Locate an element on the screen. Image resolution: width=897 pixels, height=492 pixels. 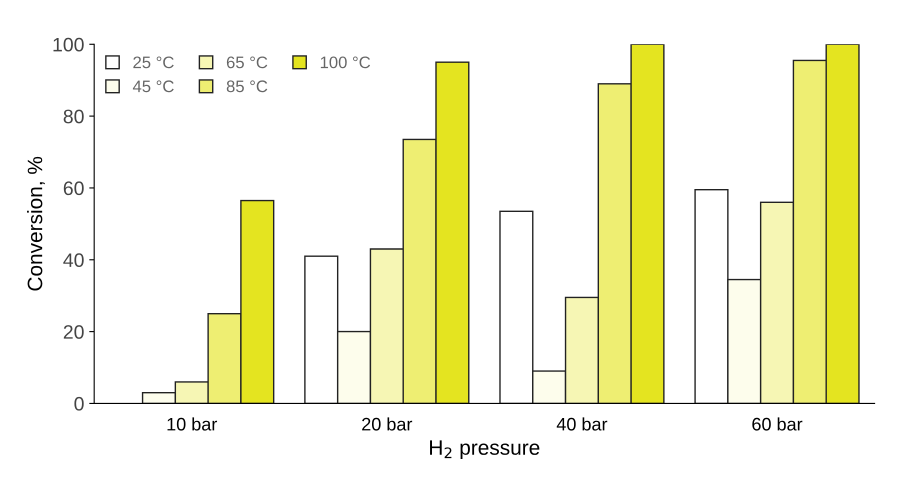
x-tick-label: 40 bar is located at coordinates (582, 424).